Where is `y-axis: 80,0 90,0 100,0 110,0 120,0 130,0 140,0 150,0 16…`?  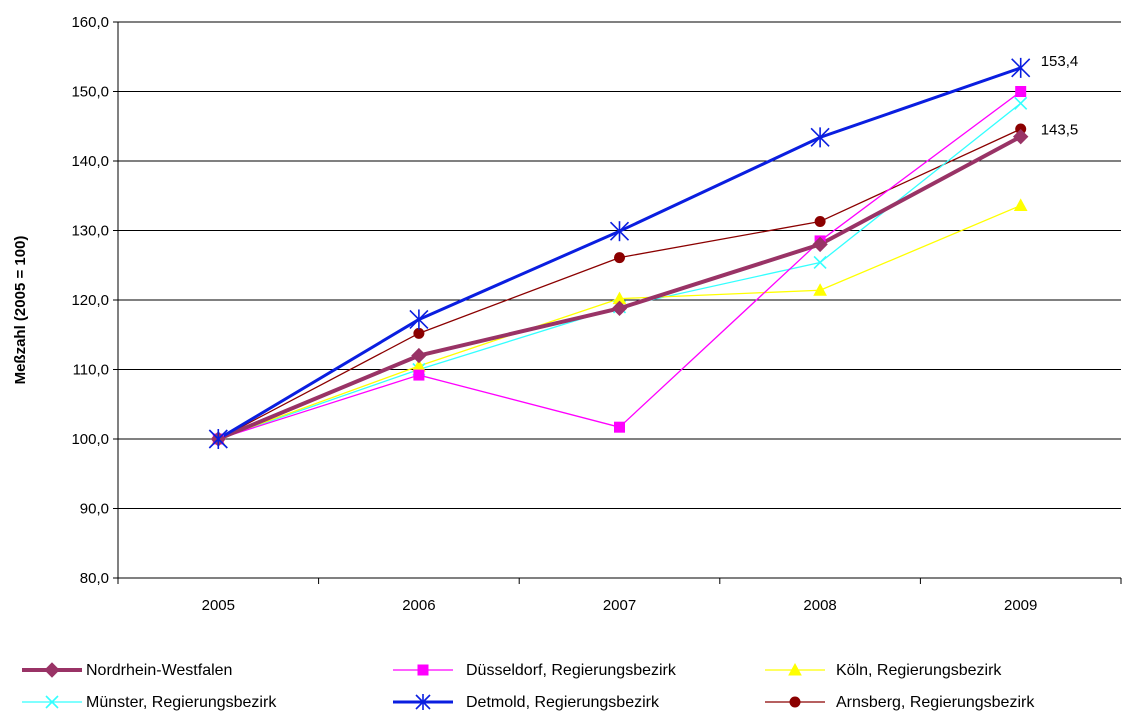 y-axis: 80,0 90,0 100,0 110,0 120,0 130,0 140,0 150,0 16… is located at coordinates (95, 300).